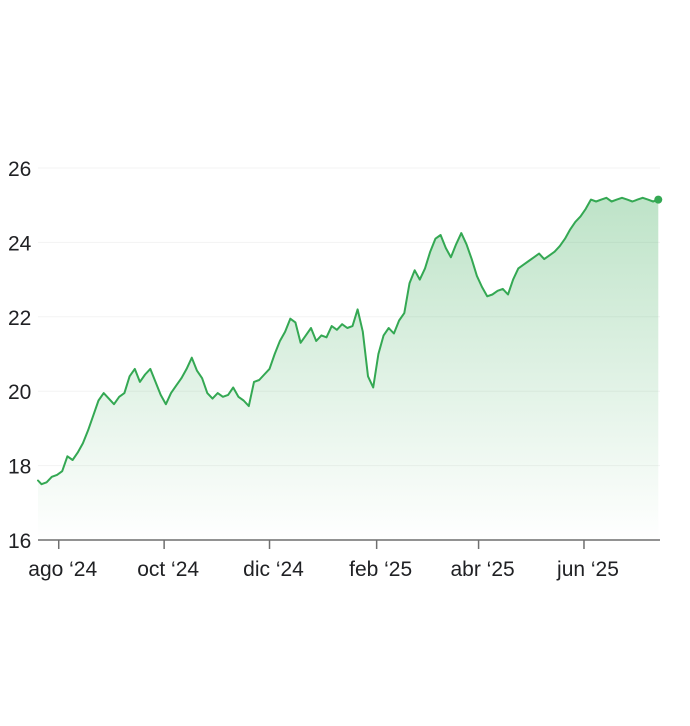 This screenshot has height=726, width=690. Describe the element at coordinates (380, 569) in the screenshot. I see `x-tick-label: feb ‘25` at that location.